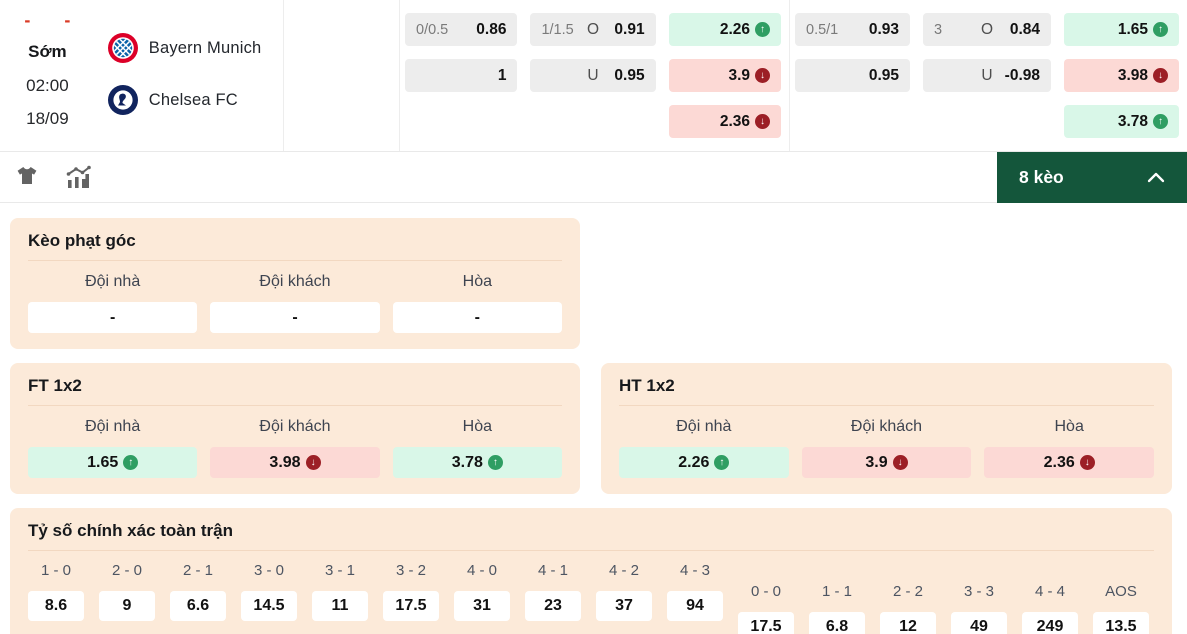  I want to click on odds-value: 0.91, so click(629, 29).